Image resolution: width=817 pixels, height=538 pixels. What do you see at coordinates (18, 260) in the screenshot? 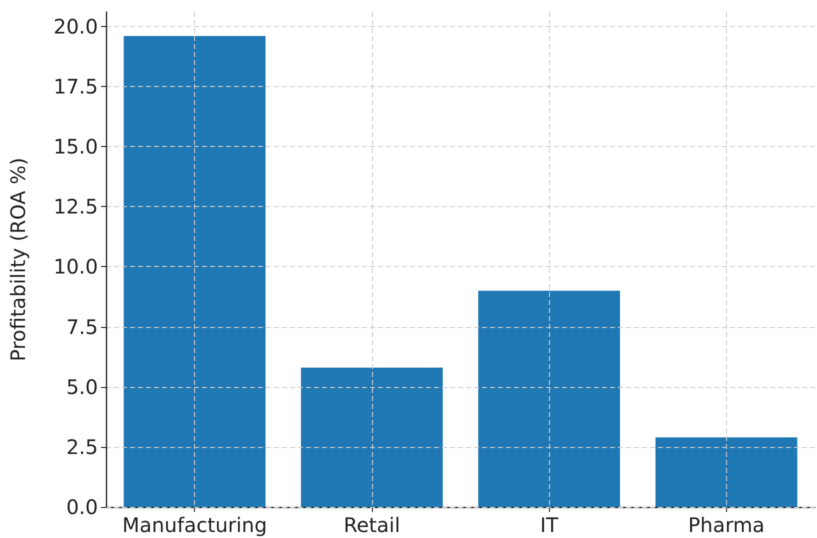
I see `y-axis-title: Profitability (ROA %)` at bounding box center [18, 260].